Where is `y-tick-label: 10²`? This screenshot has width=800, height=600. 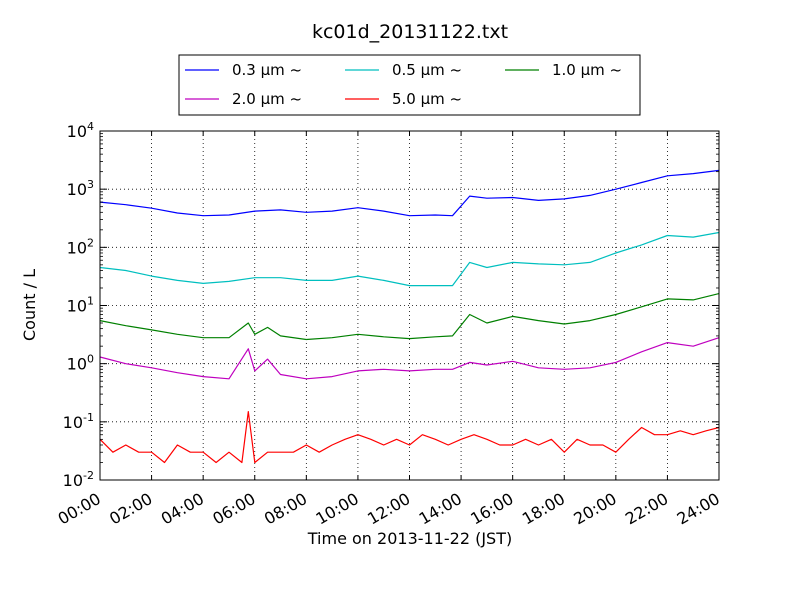
y-tick-label: 10² is located at coordinates (80, 246).